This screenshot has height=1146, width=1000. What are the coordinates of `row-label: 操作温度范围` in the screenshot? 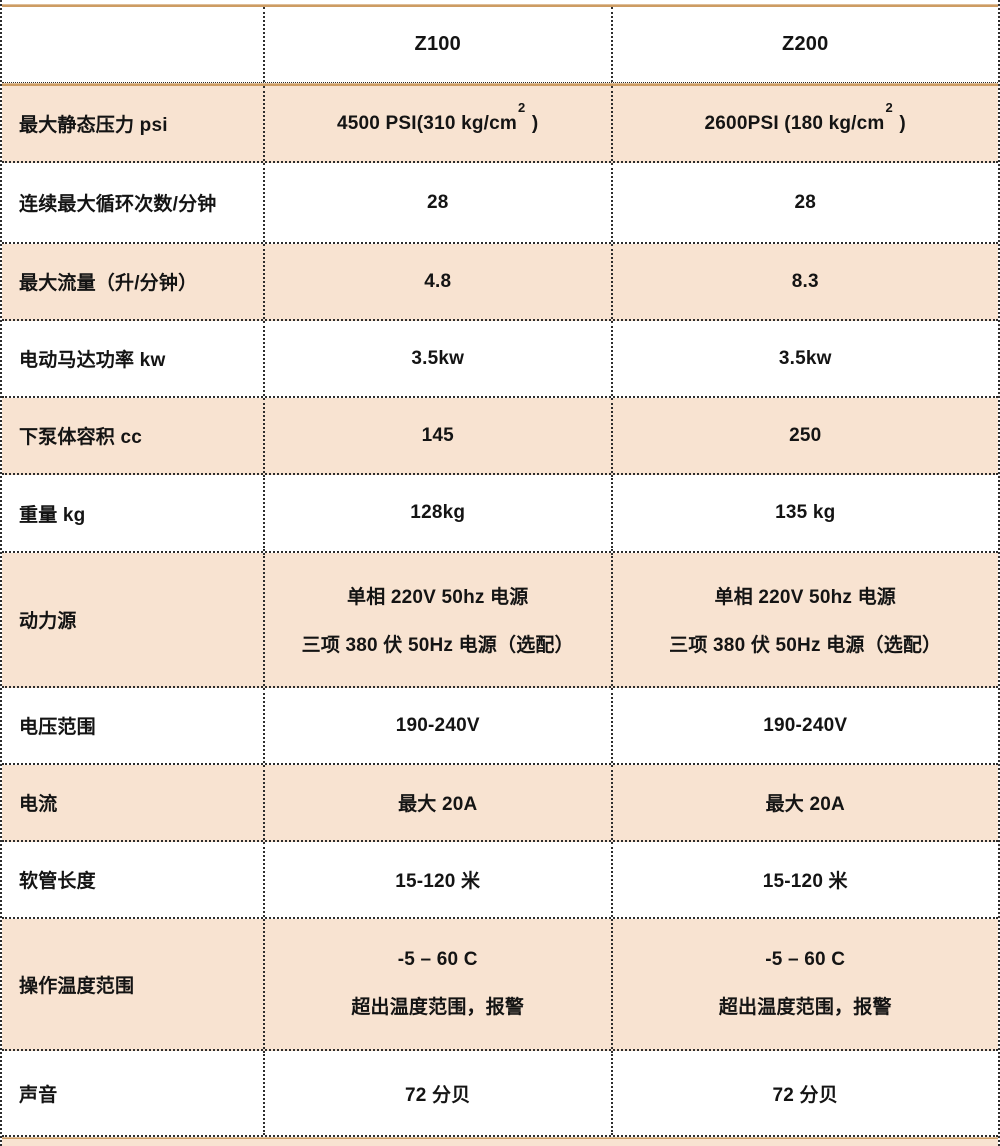 It's located at (133, 984).